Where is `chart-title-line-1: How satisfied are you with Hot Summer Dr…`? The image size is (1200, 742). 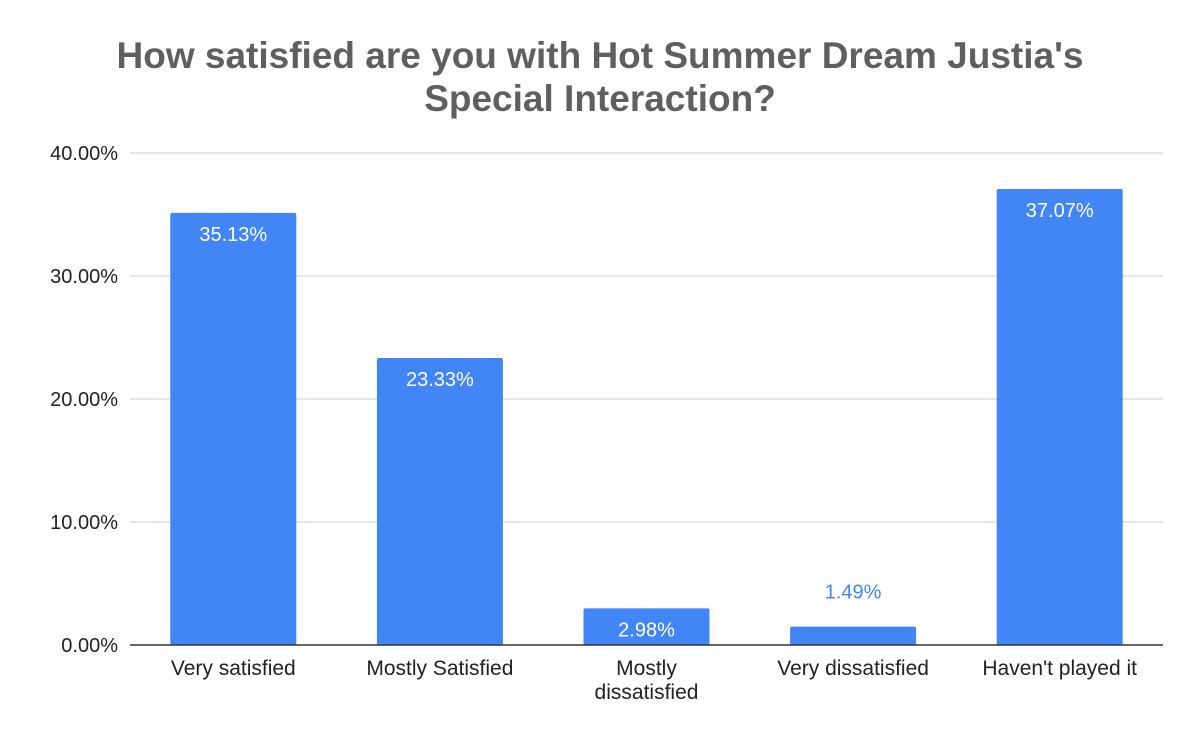 chart-title-line-1: How satisfied are you with Hot Summer Dr… is located at coordinates (600, 55).